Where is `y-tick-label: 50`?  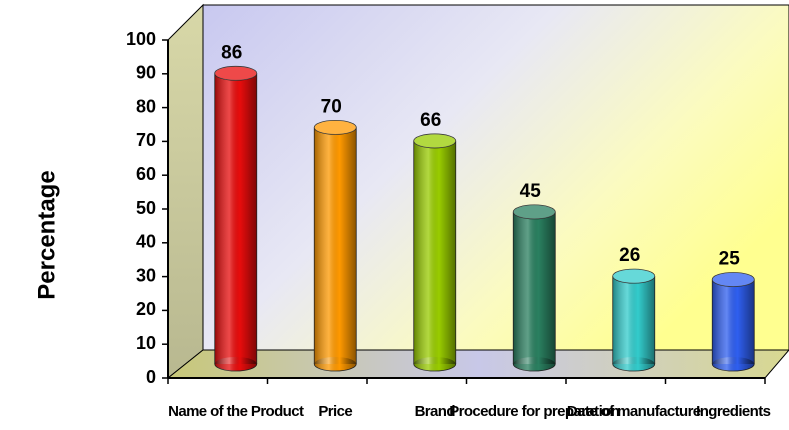 y-tick-label: 50 is located at coordinates (146, 208).